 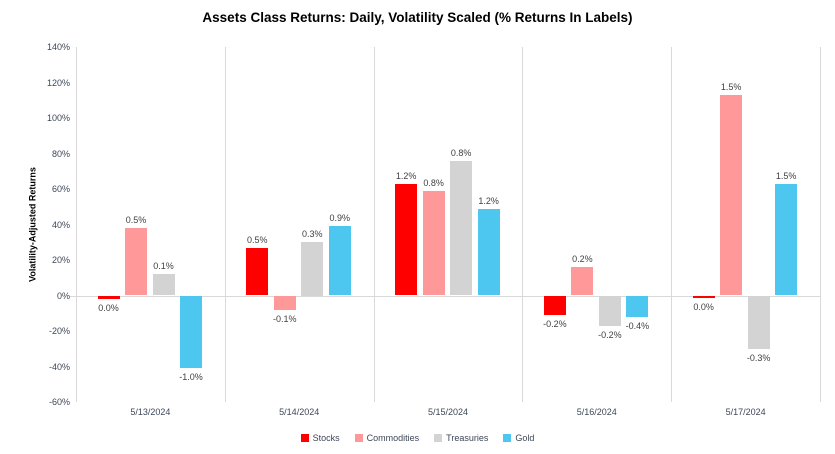 I want to click on y-tick-label: 120%, so click(x=58, y=82).